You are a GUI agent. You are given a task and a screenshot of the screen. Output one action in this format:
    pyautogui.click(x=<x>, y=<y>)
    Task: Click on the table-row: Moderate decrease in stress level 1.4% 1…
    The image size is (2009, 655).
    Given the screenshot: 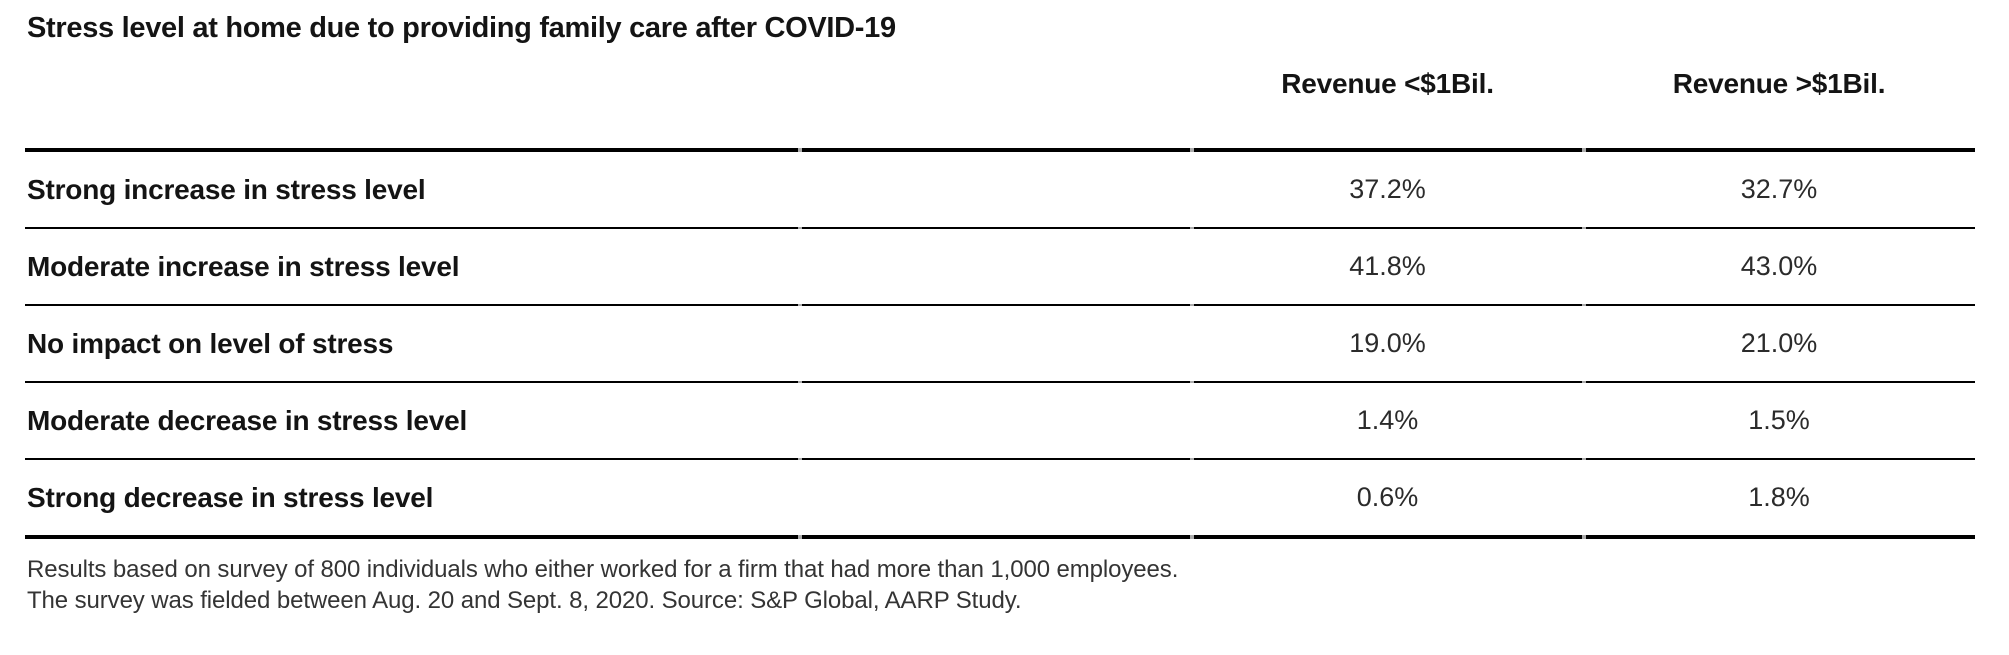 What is the action you would take?
    pyautogui.click(x=1000, y=420)
    